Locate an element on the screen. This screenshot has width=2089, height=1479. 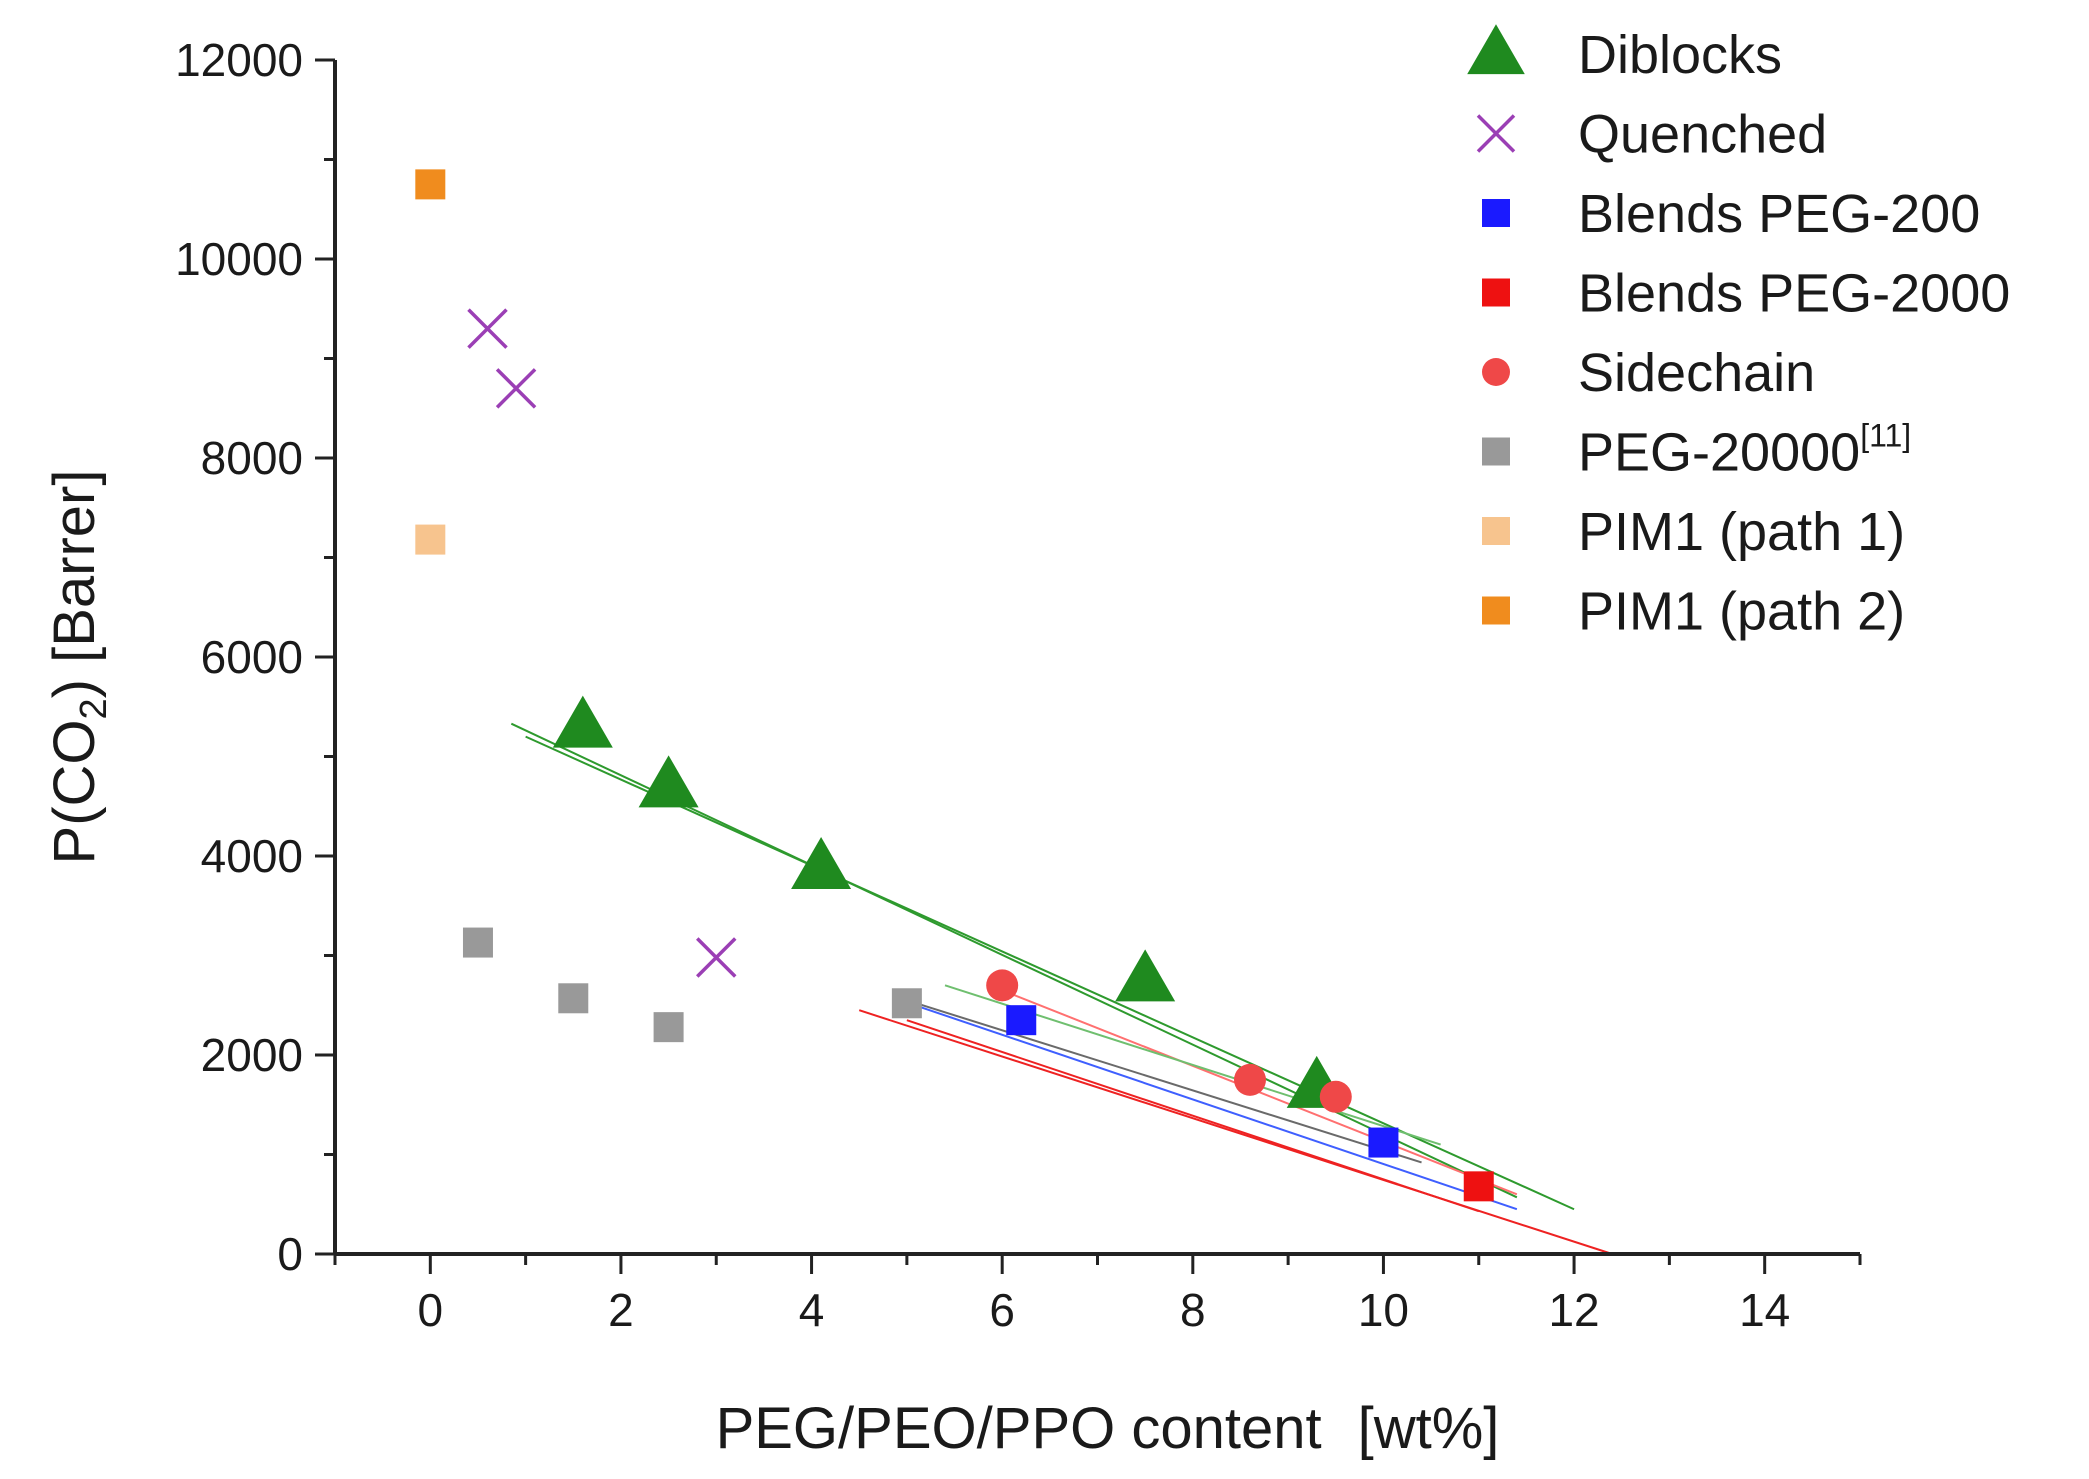
legend-pim1-path-1-marker is located at coordinates (1496, 531).